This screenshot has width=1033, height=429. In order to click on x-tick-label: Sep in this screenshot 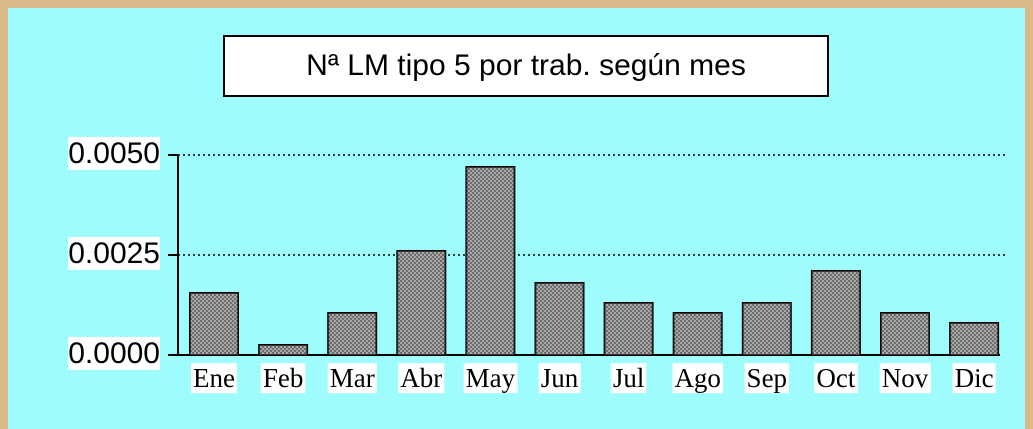, I will do `click(767, 378)`.